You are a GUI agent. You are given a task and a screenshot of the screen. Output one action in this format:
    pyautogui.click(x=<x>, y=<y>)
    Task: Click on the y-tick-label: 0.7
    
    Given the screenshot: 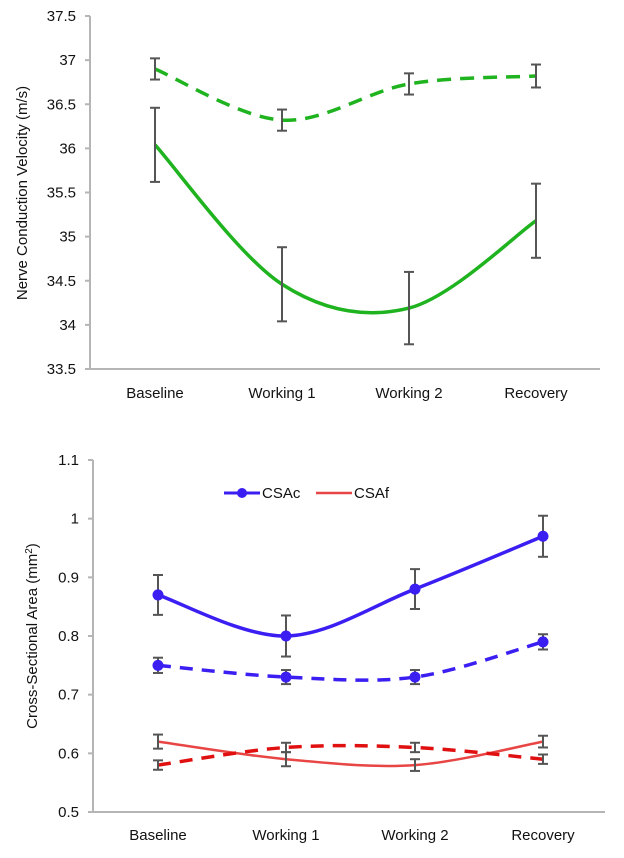 What is the action you would take?
    pyautogui.click(x=68, y=695)
    